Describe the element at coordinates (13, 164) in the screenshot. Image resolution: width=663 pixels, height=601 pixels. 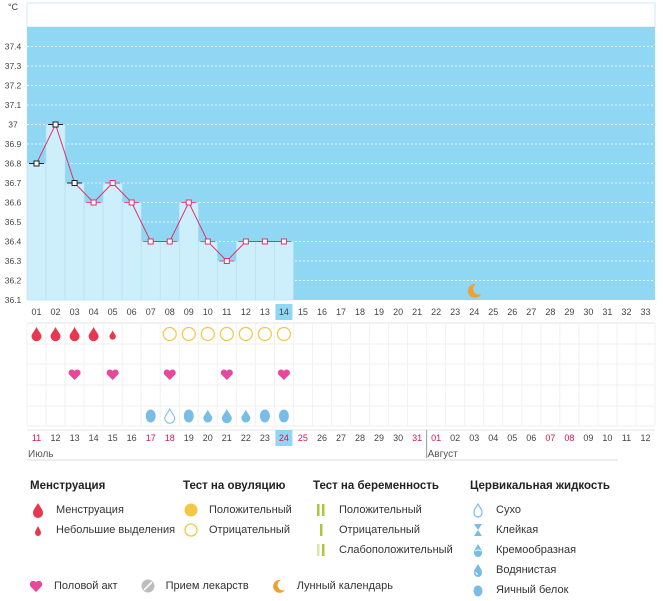
I see `y-tick-label: 36.8` at that location.